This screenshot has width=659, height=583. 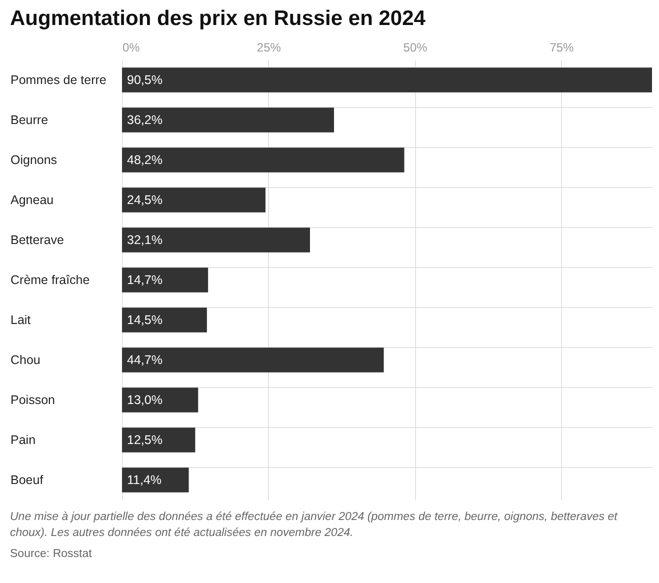 I want to click on data-label: 14,7%, so click(x=144, y=280).